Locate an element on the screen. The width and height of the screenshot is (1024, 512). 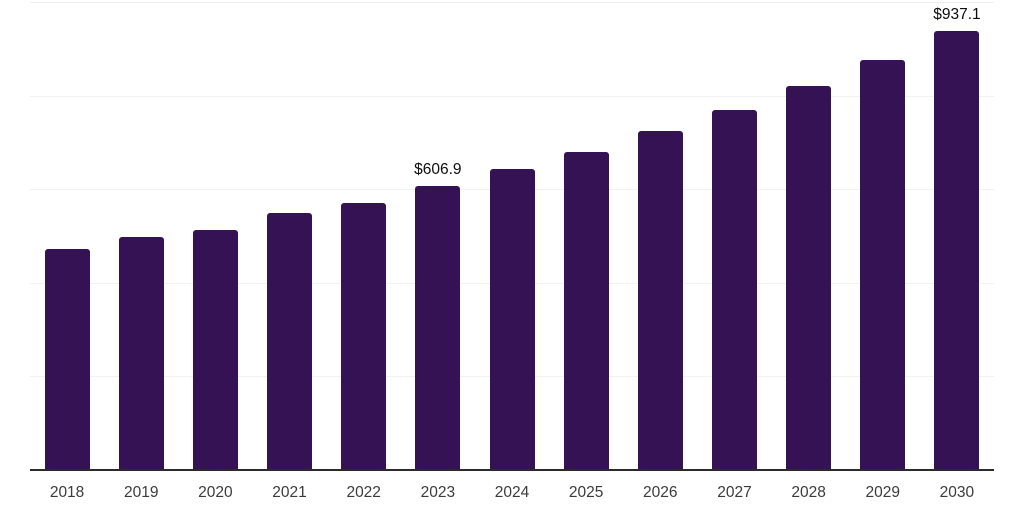
bar-2025 is located at coordinates (586, 310).